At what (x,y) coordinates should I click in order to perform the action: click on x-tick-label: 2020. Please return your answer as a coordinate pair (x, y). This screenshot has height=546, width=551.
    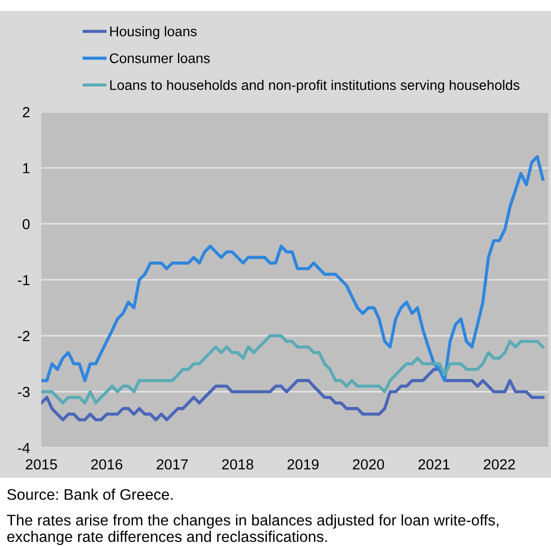
    Looking at the image, I should click on (368, 464).